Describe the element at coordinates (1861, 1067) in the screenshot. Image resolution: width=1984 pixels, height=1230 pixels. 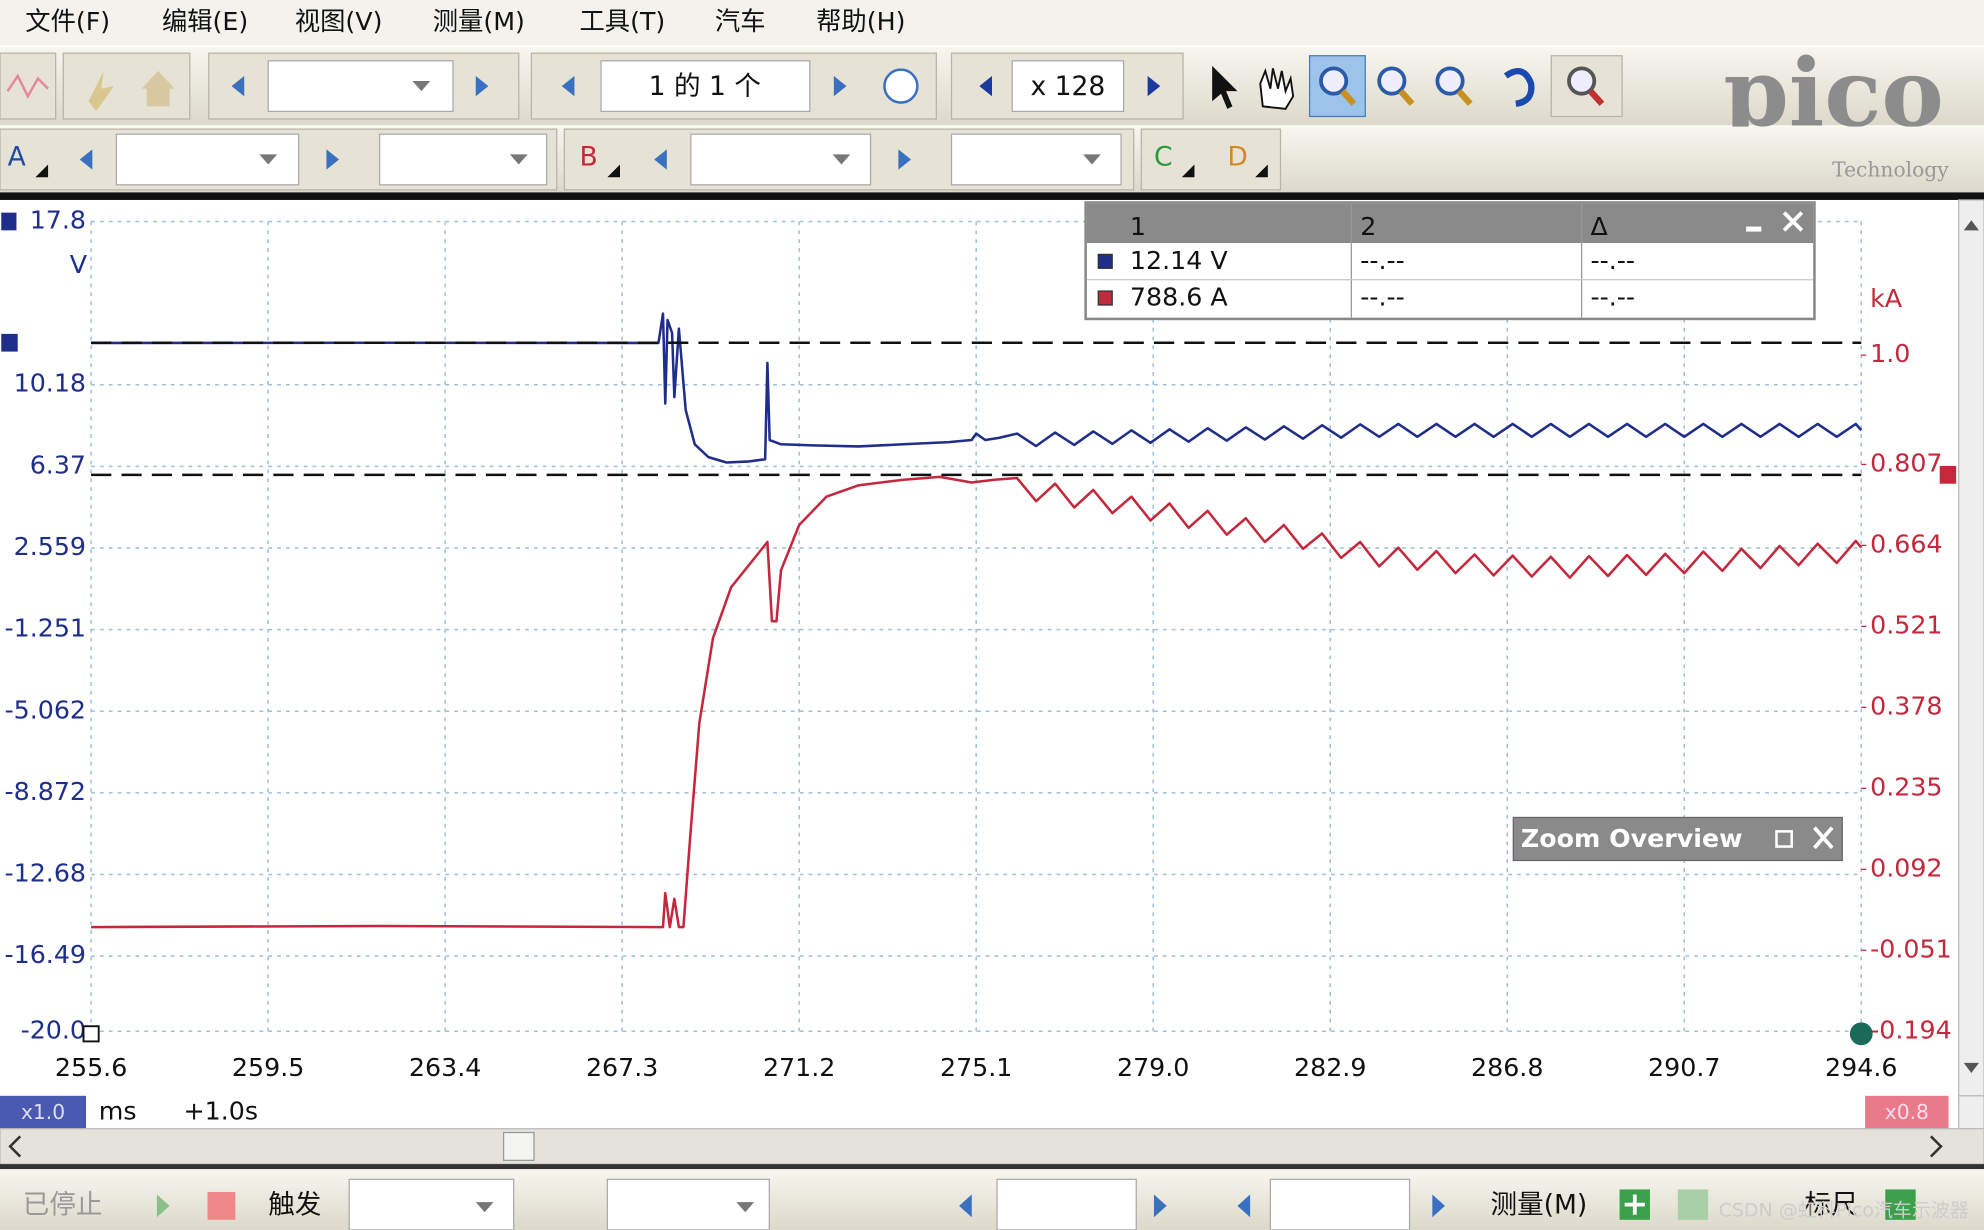
I see `x-tick-label: 294.6` at that location.